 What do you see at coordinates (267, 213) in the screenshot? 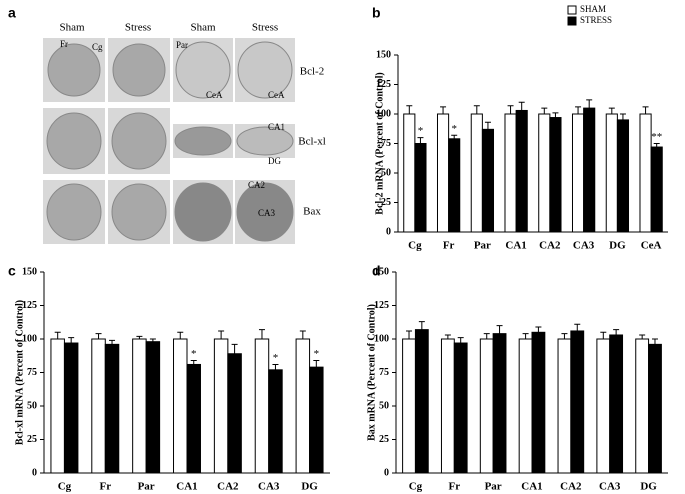
I see `region-label: CA3` at bounding box center [267, 213].